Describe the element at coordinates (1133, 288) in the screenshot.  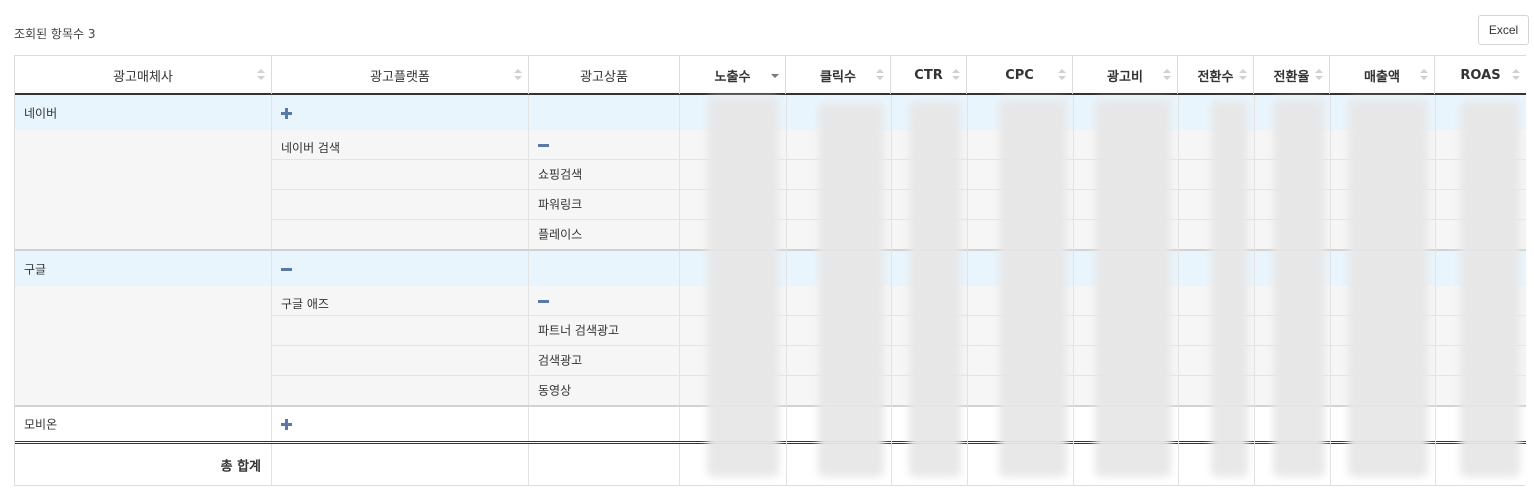
I see `redacted-ad-cost` at that location.